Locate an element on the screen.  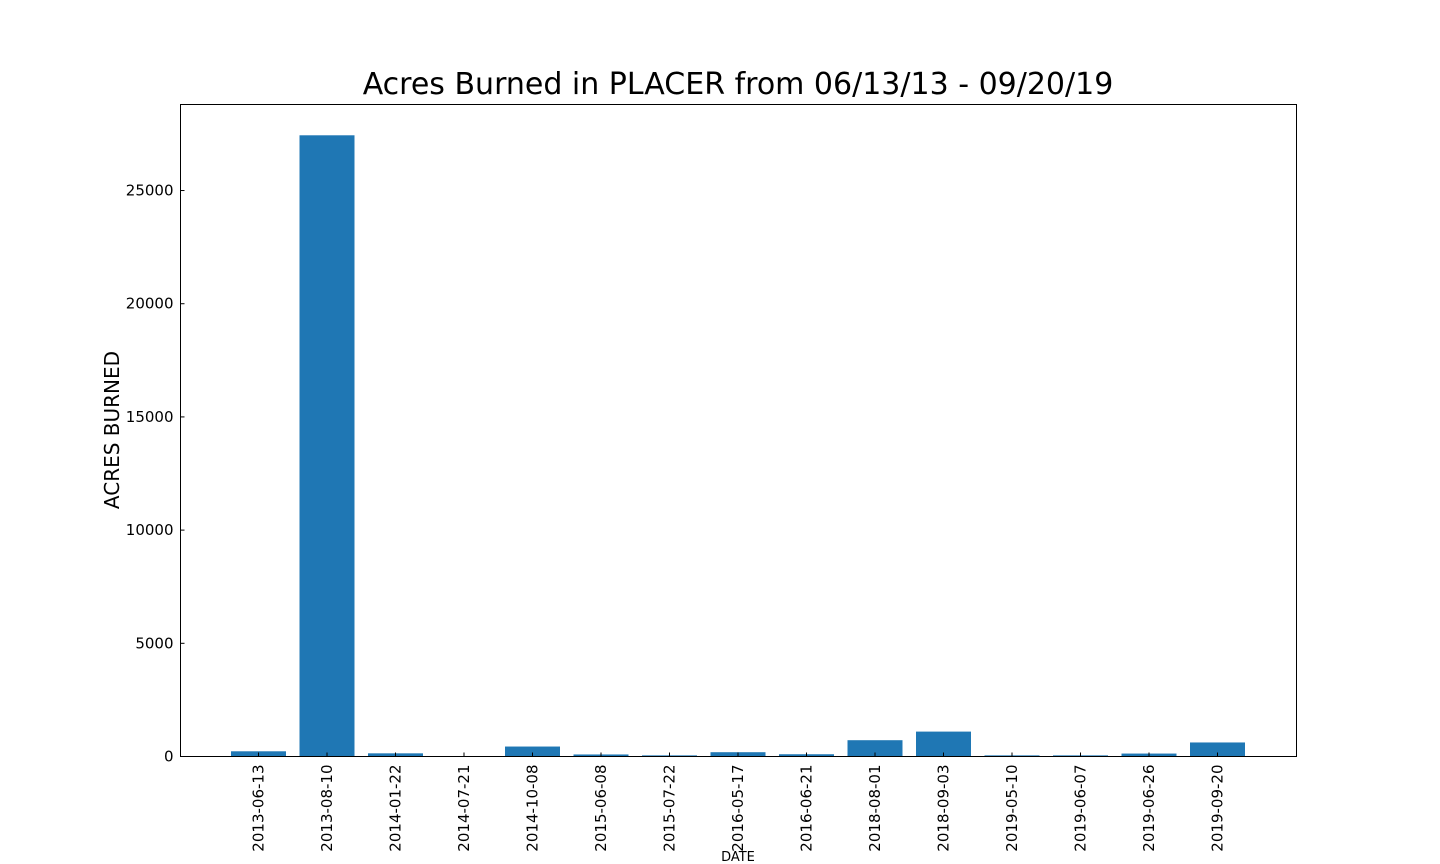
x-tick-label: 2018-09-03 is located at coordinates (944, 808).